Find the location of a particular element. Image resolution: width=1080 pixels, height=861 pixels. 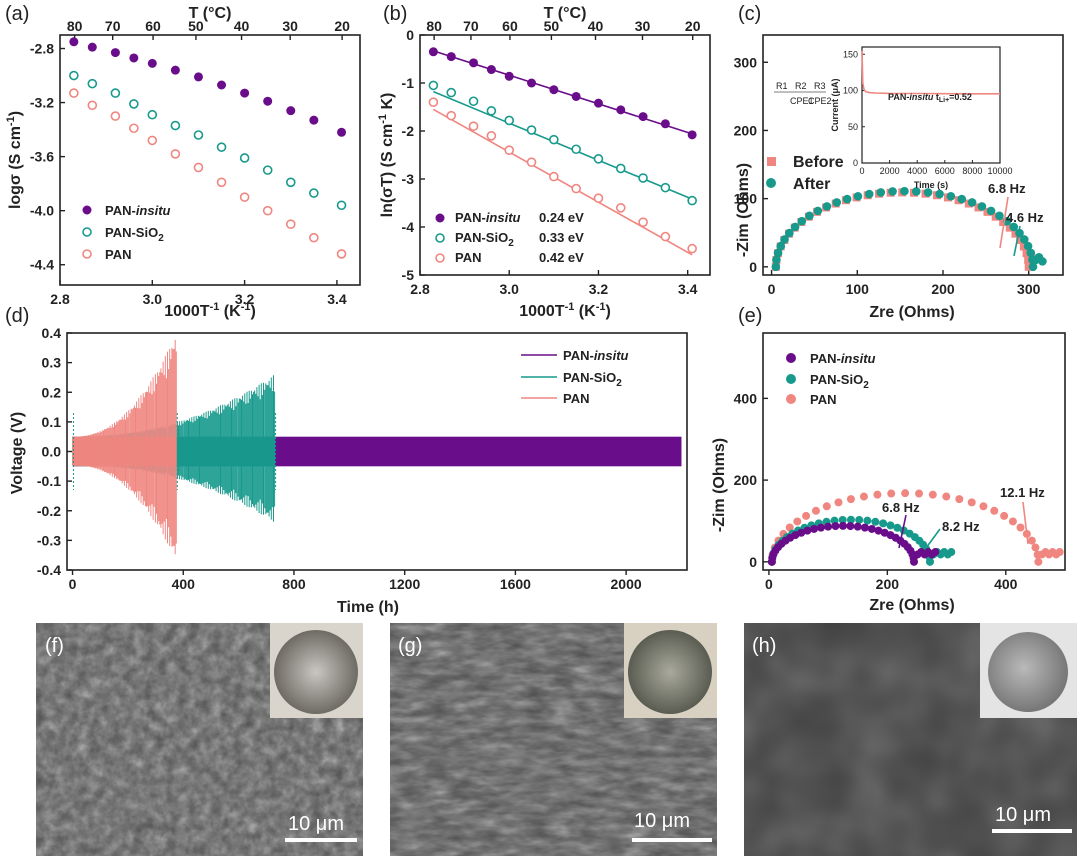

top-tick-label: 70 is located at coordinates (471, 26).